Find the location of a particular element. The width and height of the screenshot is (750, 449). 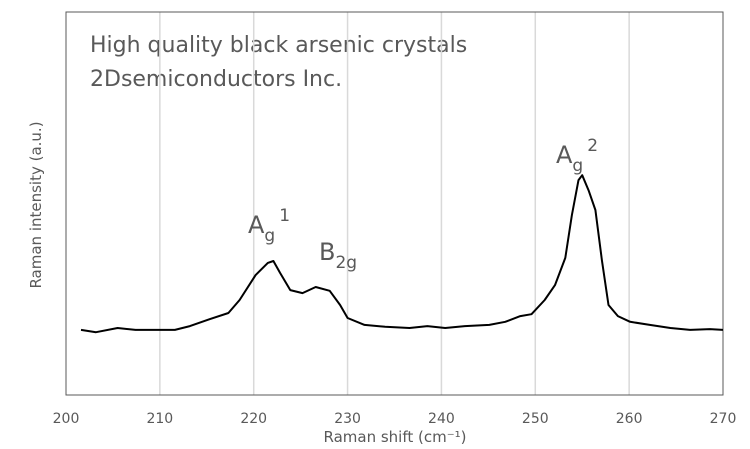

peak-label: Ag1 is located at coordinates (269, 226).